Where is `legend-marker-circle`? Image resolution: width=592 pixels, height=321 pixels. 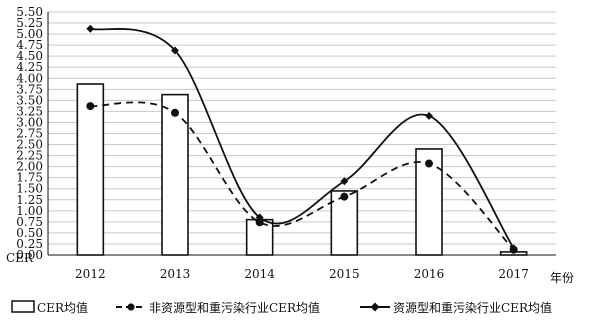 legend-marker-circle is located at coordinates (131, 307).